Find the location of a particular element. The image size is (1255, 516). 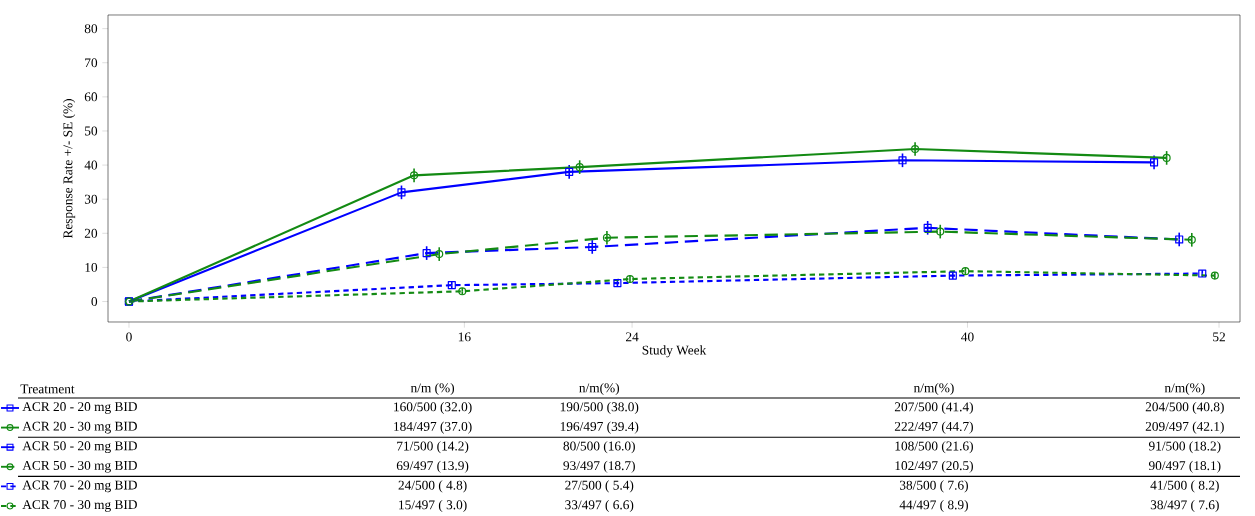

x-tick-label: 24 is located at coordinates (632, 337).